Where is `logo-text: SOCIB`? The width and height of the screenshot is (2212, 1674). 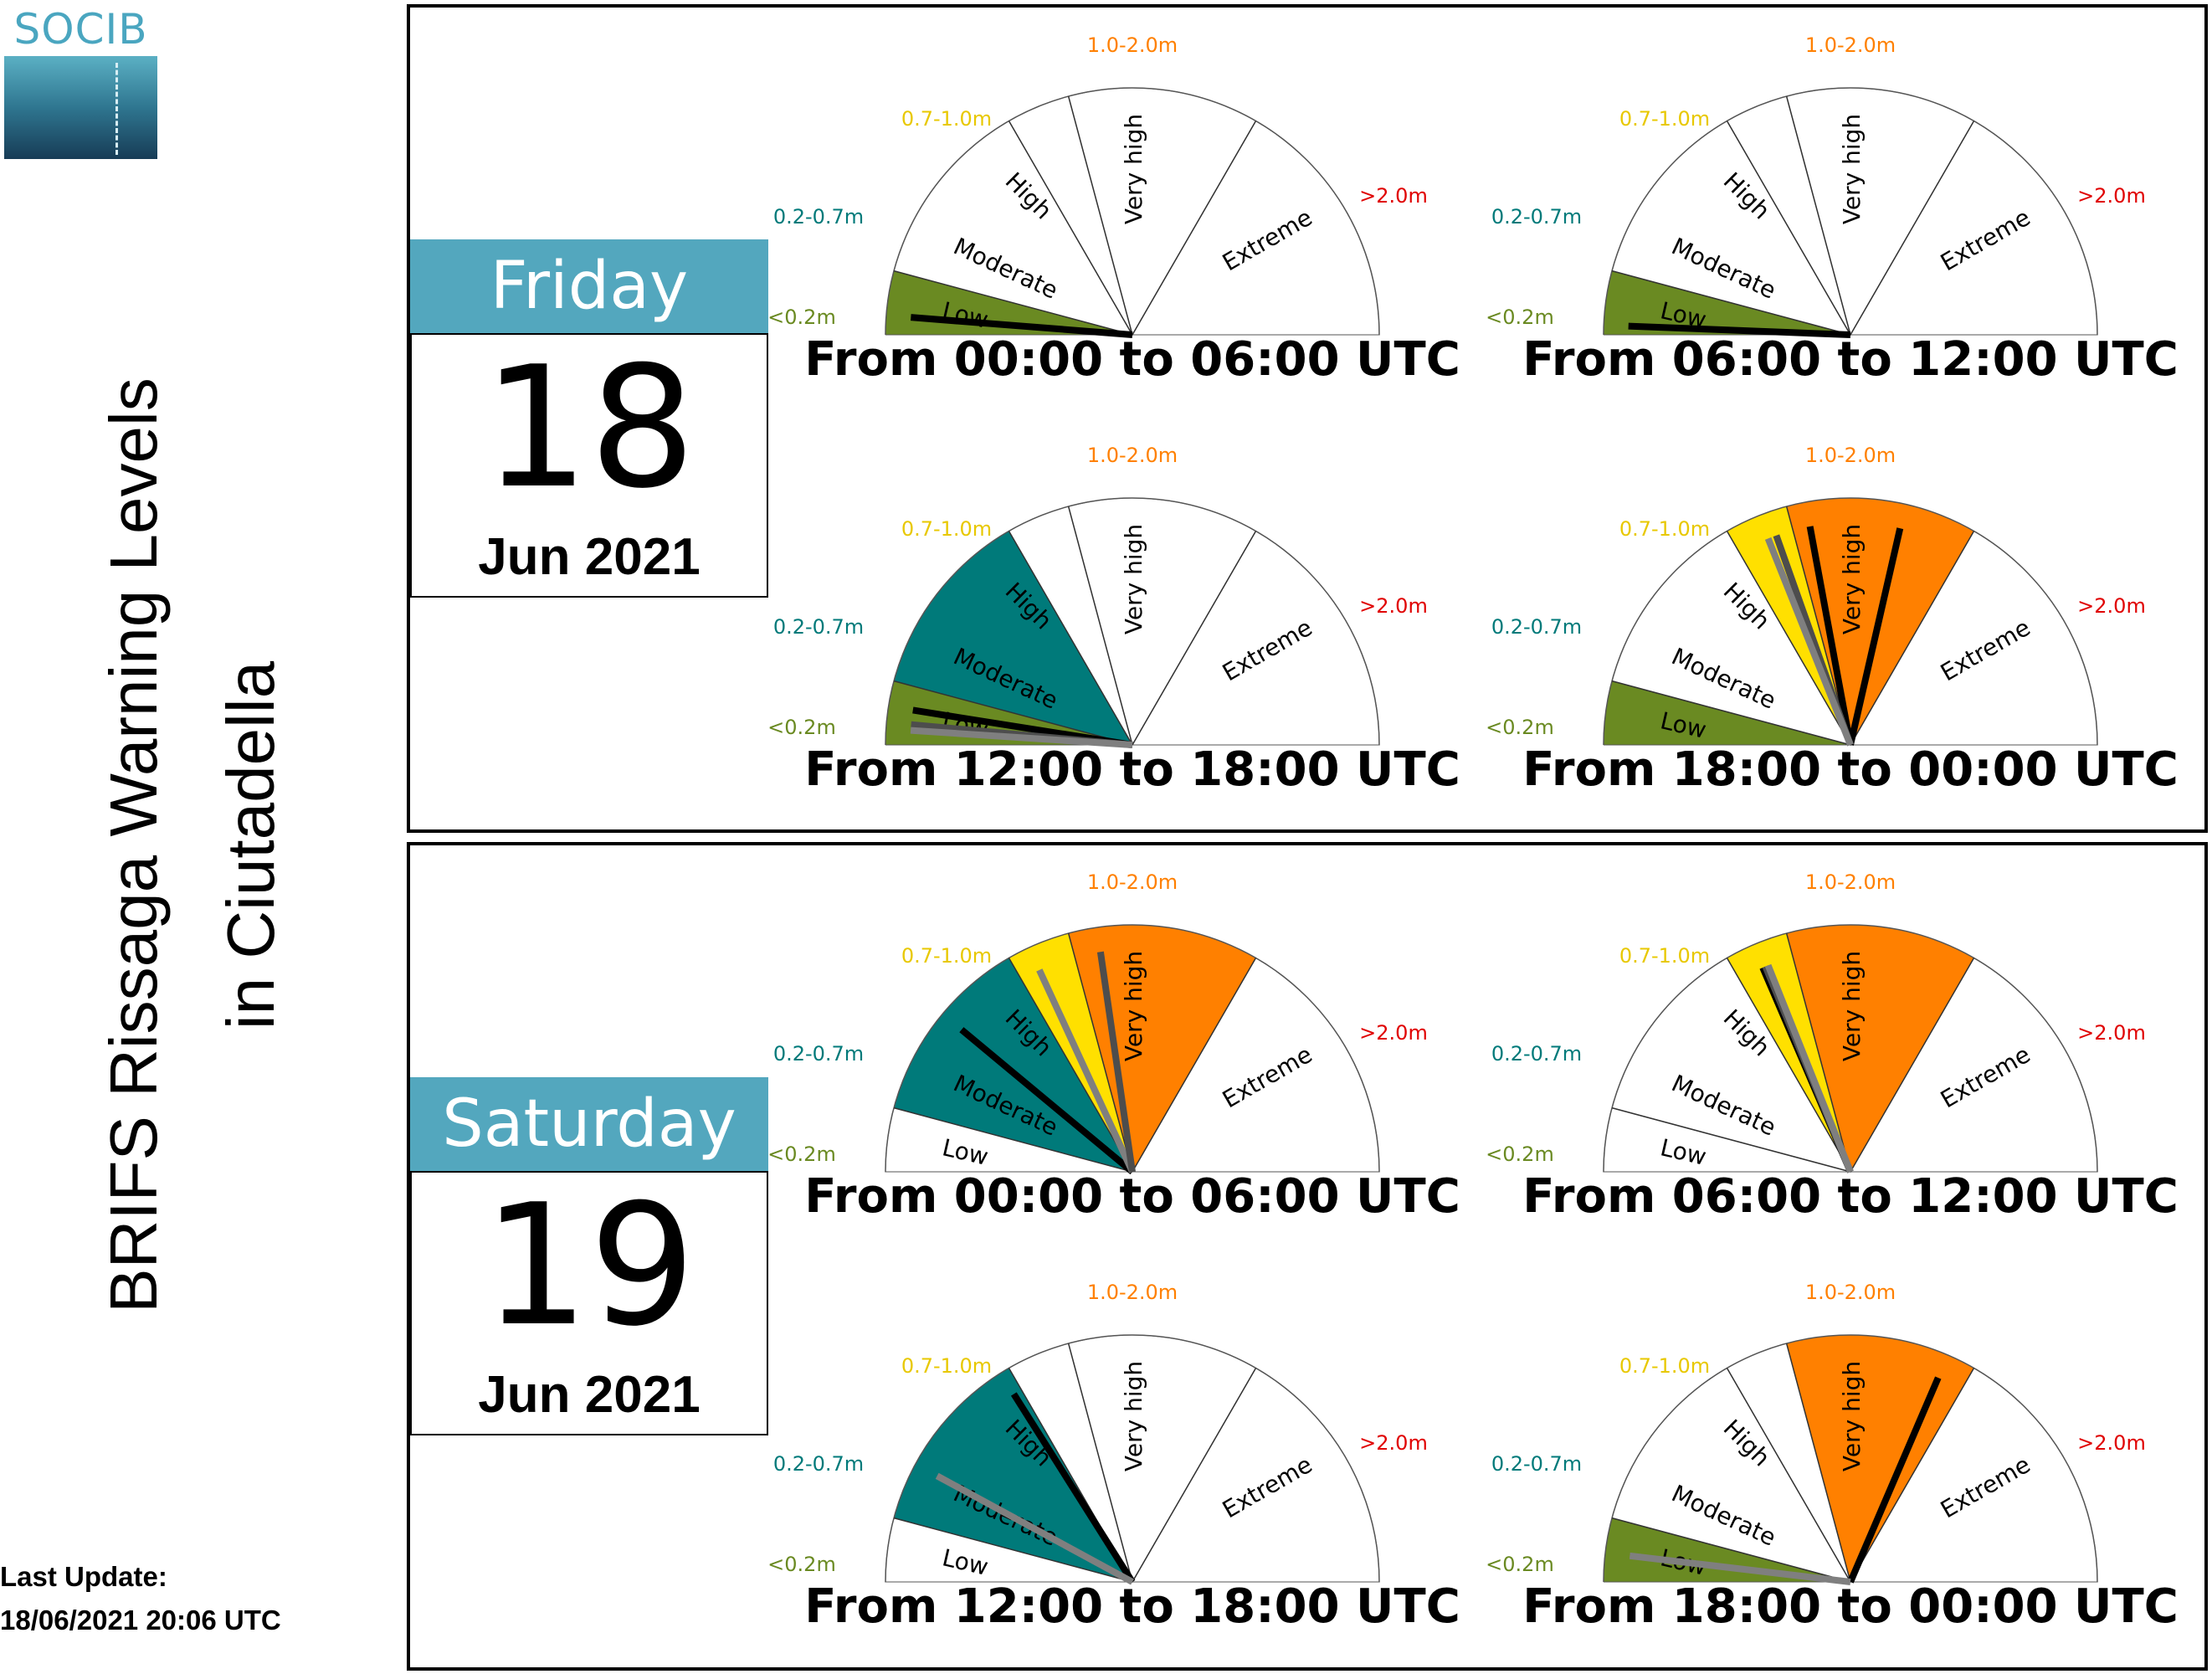 logo-text: SOCIB is located at coordinates (80, 29).